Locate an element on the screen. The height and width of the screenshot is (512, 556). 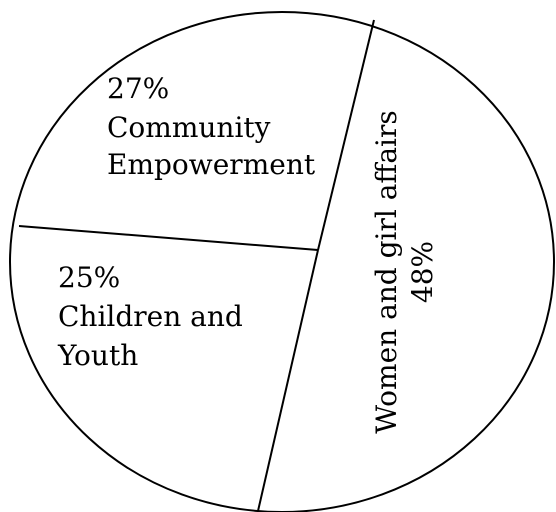
slice-divider-top is located at coordinates (346, 135).